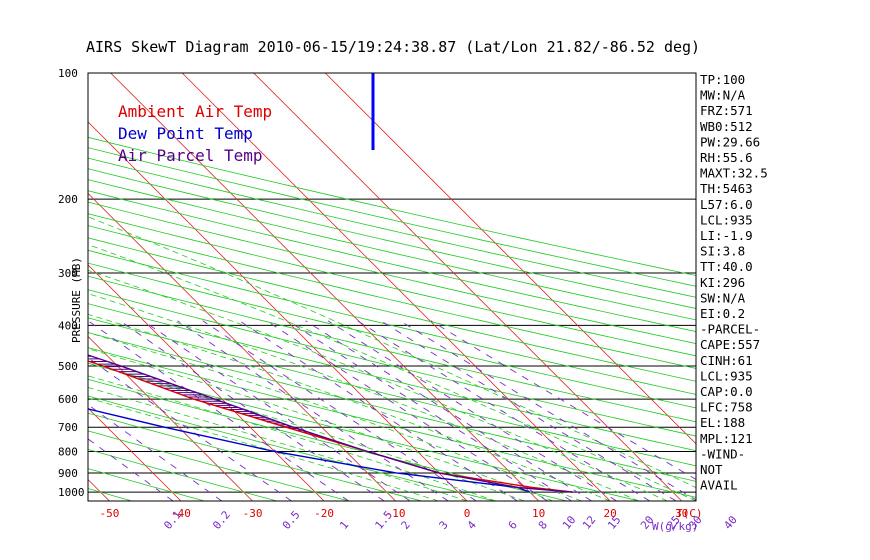 This screenshot has width=870, height=560. I want to click on stat-item: EL:188, so click(722, 422).